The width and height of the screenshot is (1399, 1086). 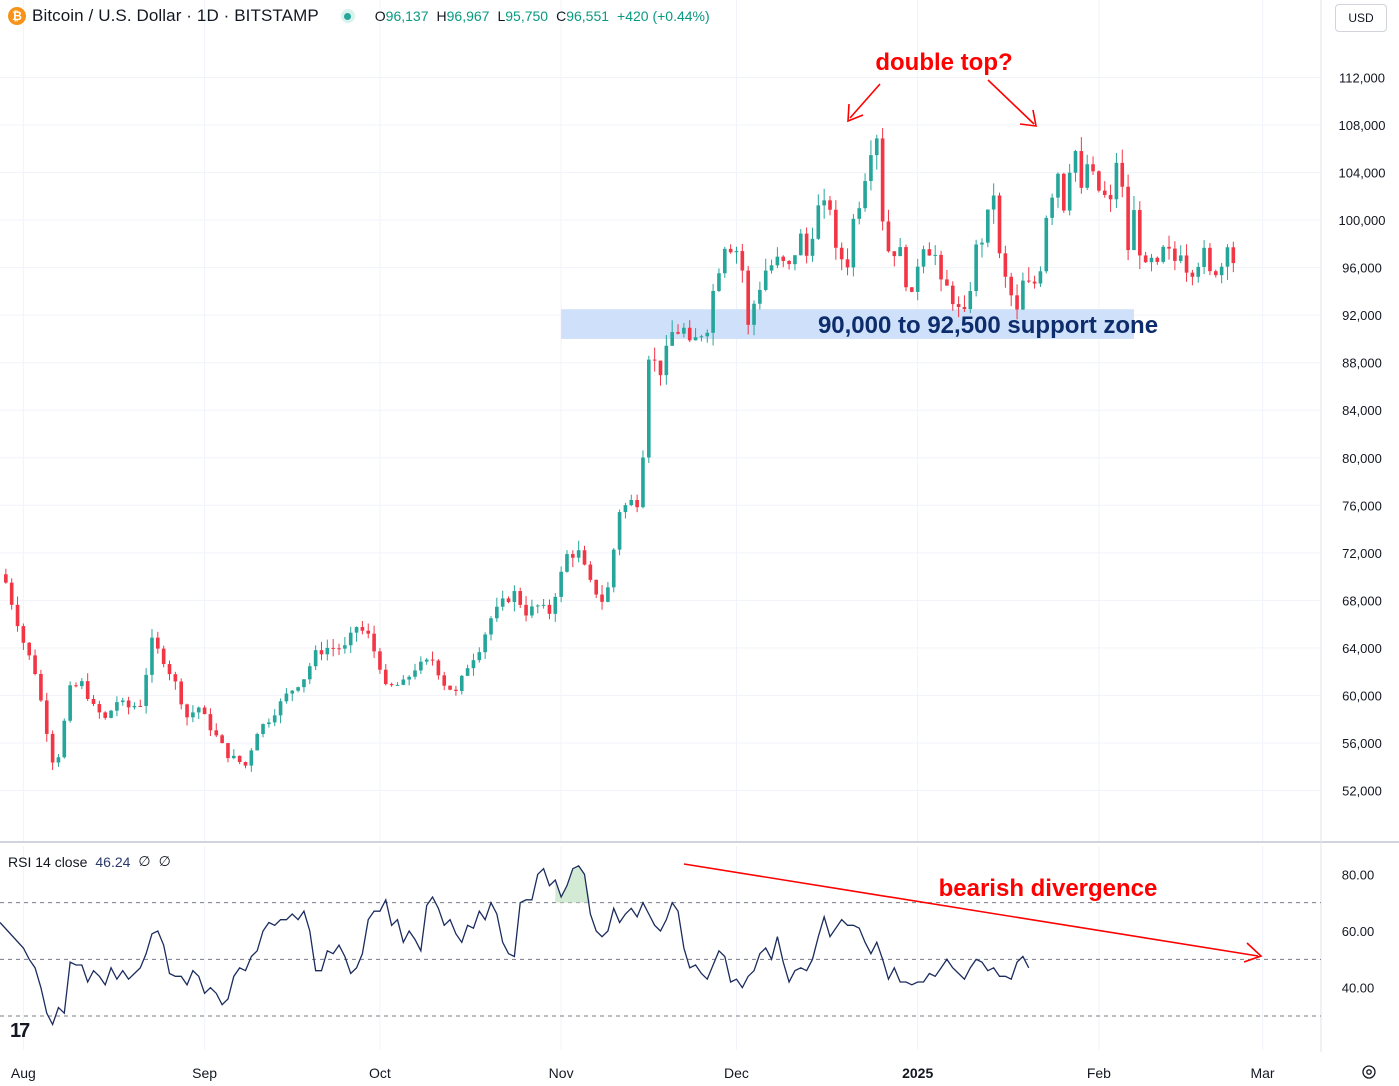 What do you see at coordinates (1362, 600) in the screenshot?
I see `price-tick-label: 68,000` at bounding box center [1362, 600].